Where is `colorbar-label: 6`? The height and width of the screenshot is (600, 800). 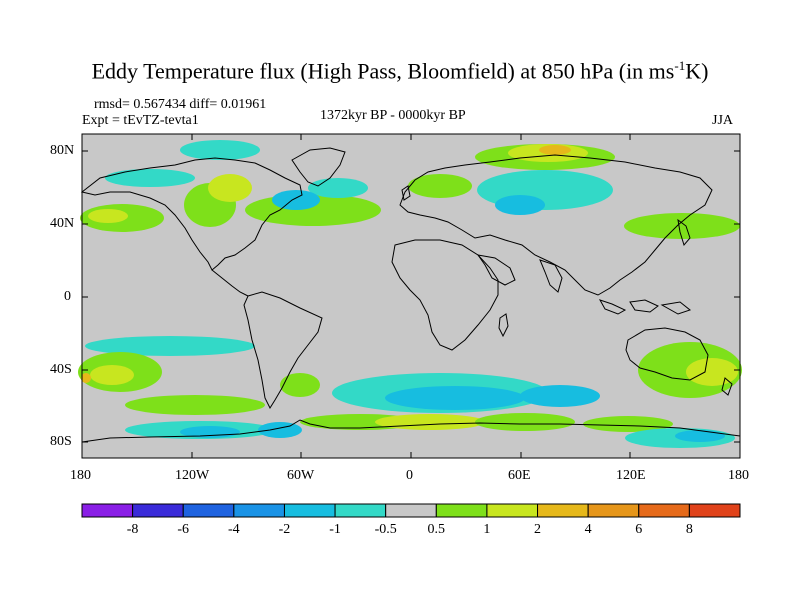 colorbar-label: 6 is located at coordinates (639, 529).